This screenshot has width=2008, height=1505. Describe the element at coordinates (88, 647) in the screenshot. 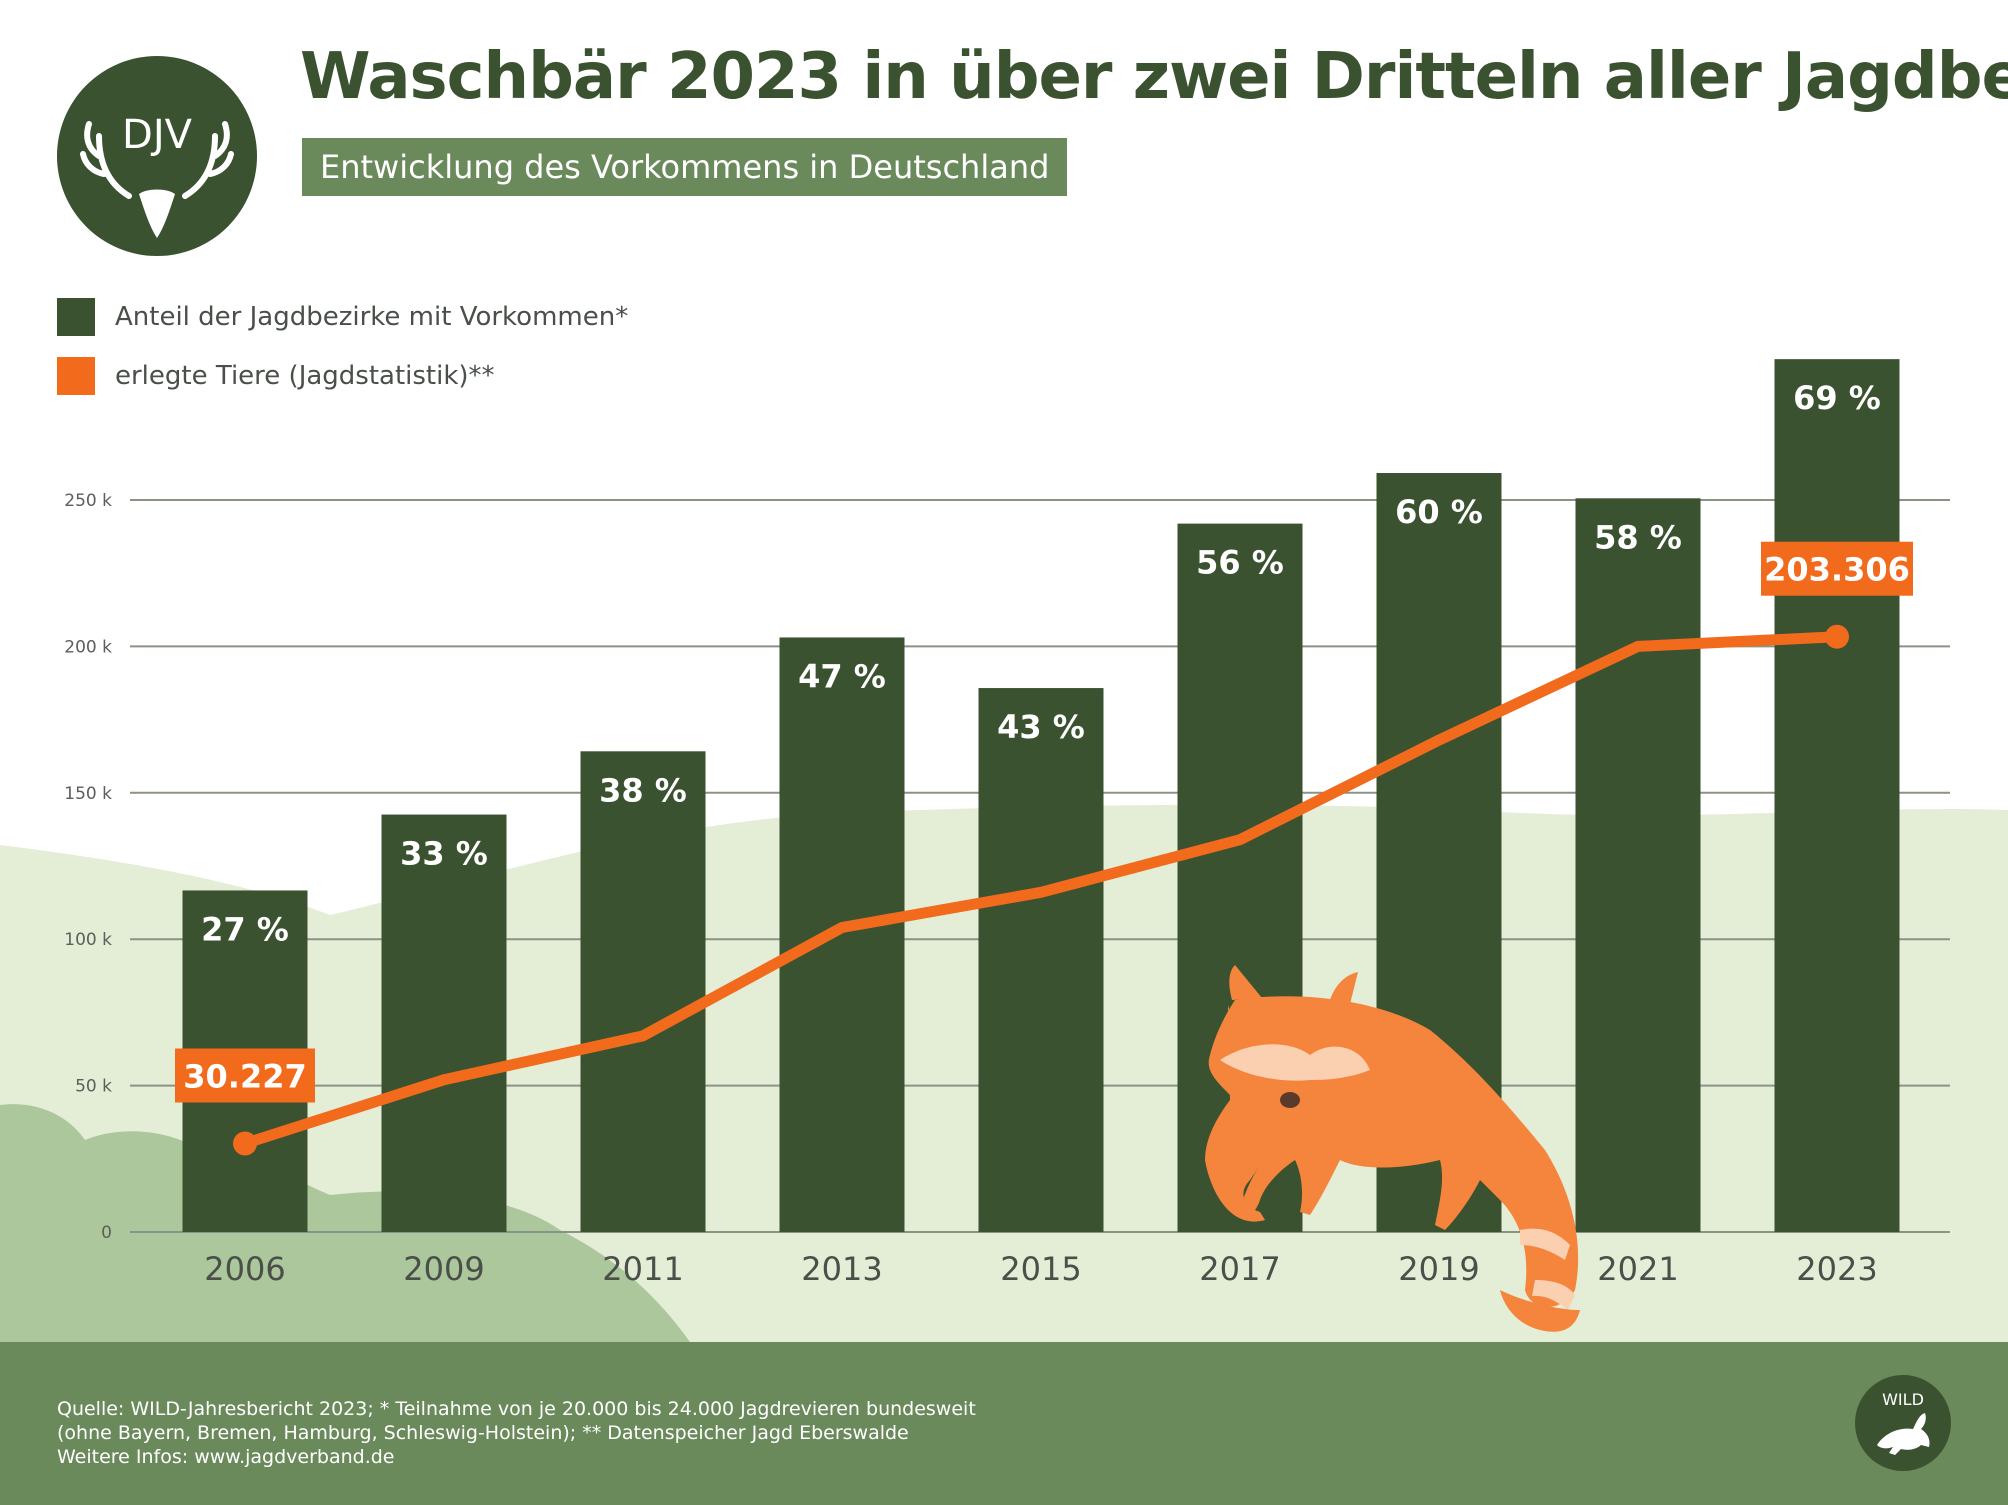

I see `y-tick-label: 200 k` at that location.